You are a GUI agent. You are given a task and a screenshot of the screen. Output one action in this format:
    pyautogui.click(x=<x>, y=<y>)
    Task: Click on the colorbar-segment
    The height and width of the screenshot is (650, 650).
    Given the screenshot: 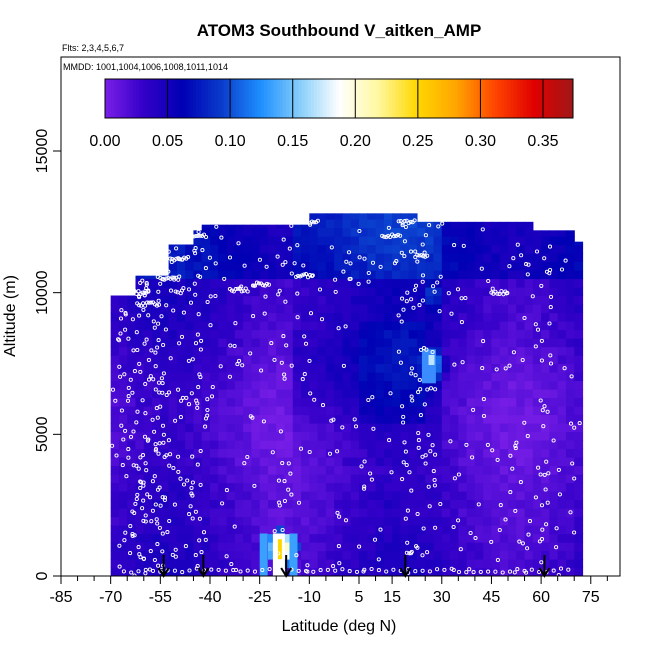 What is the action you would take?
    pyautogui.click(x=356, y=98)
    